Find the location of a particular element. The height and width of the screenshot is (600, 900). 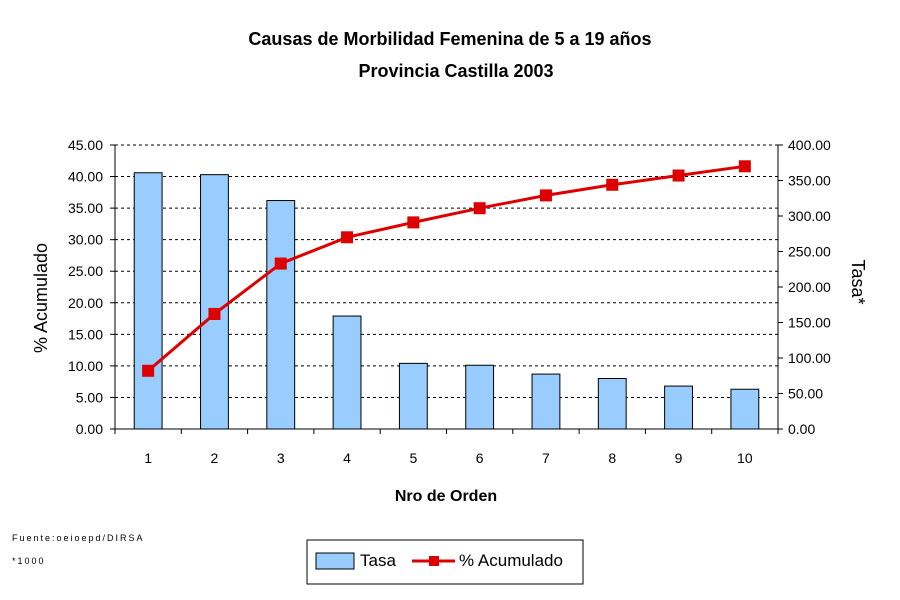

y2-tick-label: 0.00 is located at coordinates (801, 429).